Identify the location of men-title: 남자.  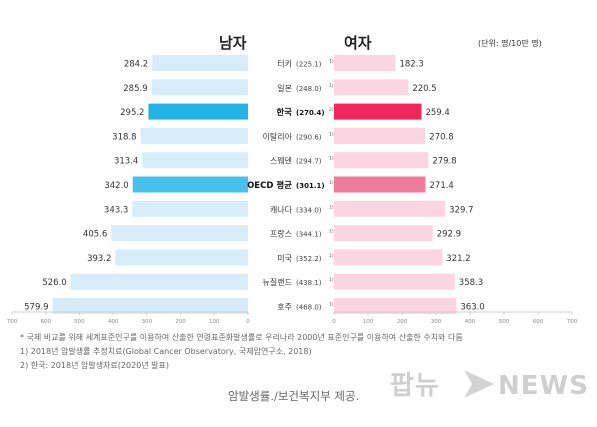
(233, 43).